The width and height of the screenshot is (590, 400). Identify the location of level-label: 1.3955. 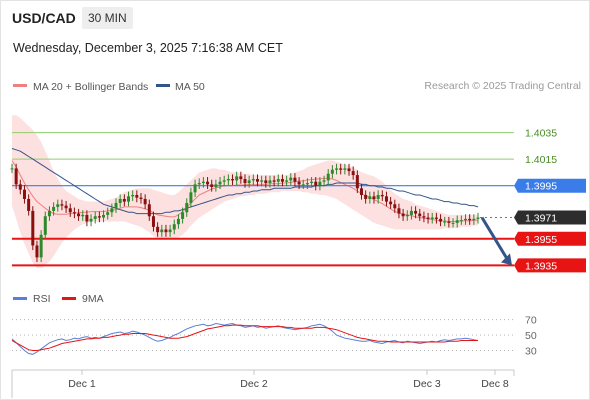
(541, 240).